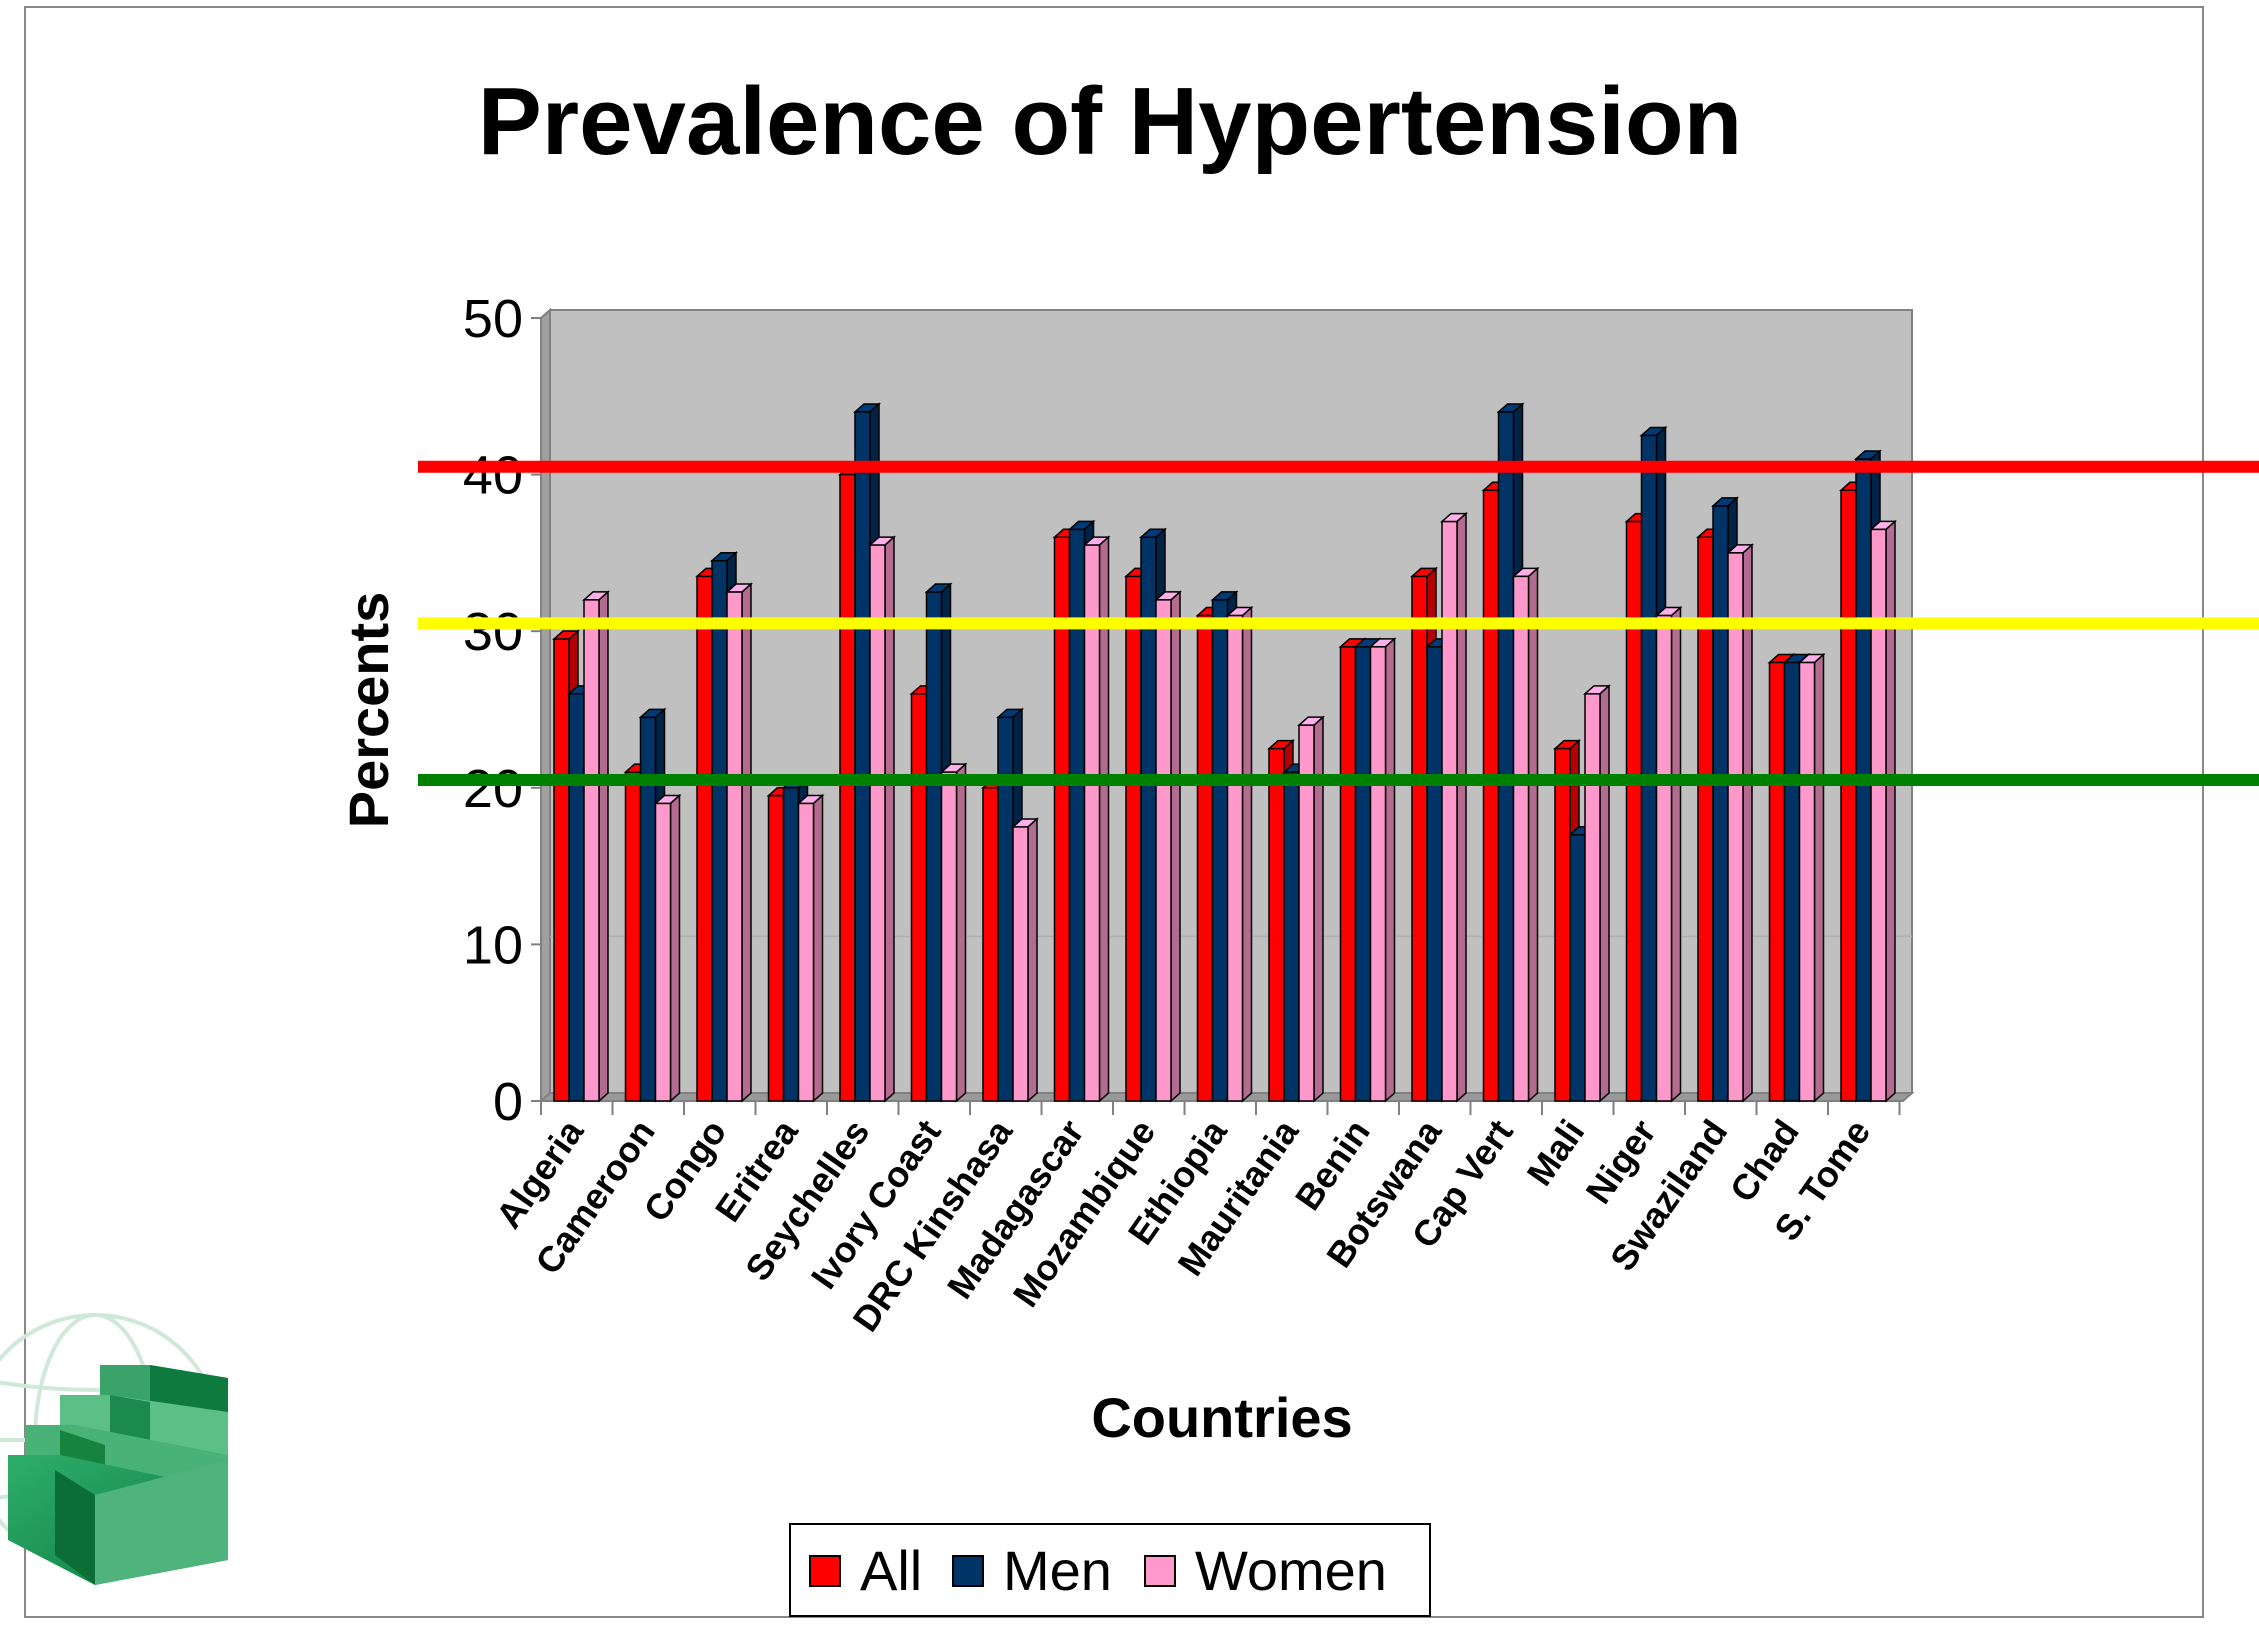 This screenshot has width=2259, height=1627. I want to click on bar-women-madagascar, so click(1096, 819).